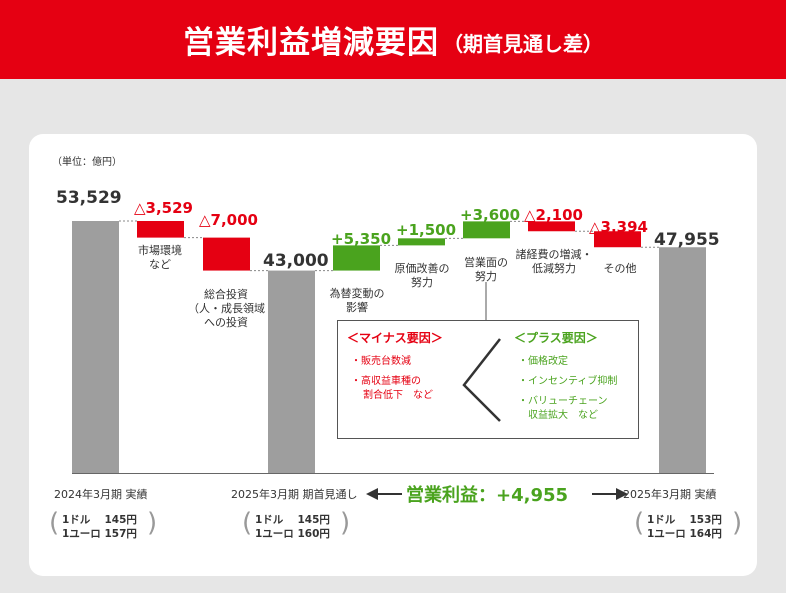 This screenshot has width=786, height=593. Describe the element at coordinates (684, 527) in the screenshot. I see `rates-fy25: 1ドル 153円 1ユーロ 164円` at that location.